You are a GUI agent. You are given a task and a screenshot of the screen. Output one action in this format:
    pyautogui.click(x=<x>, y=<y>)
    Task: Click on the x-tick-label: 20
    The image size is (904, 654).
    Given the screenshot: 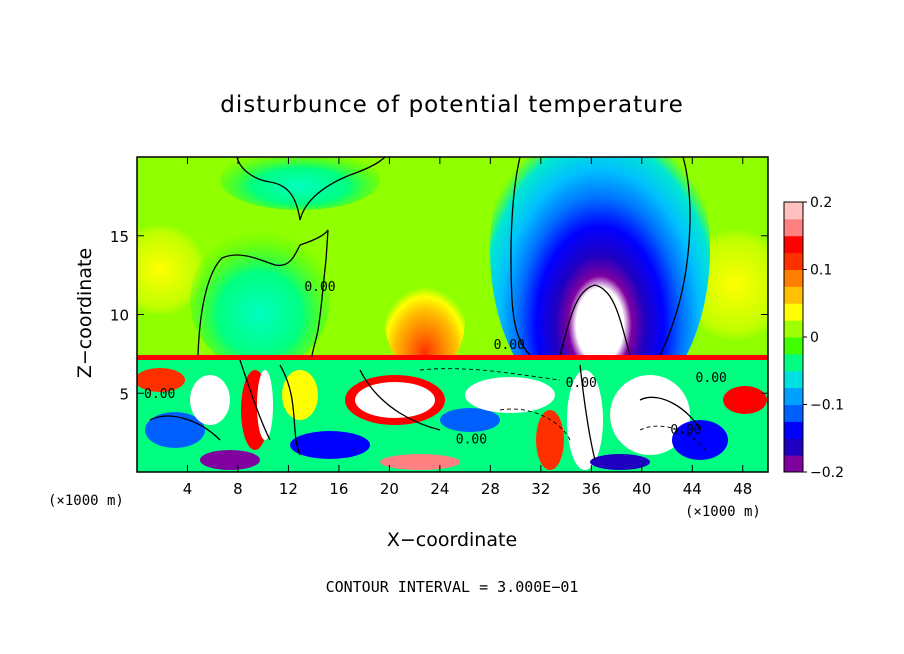 What is the action you would take?
    pyautogui.click(x=389, y=489)
    